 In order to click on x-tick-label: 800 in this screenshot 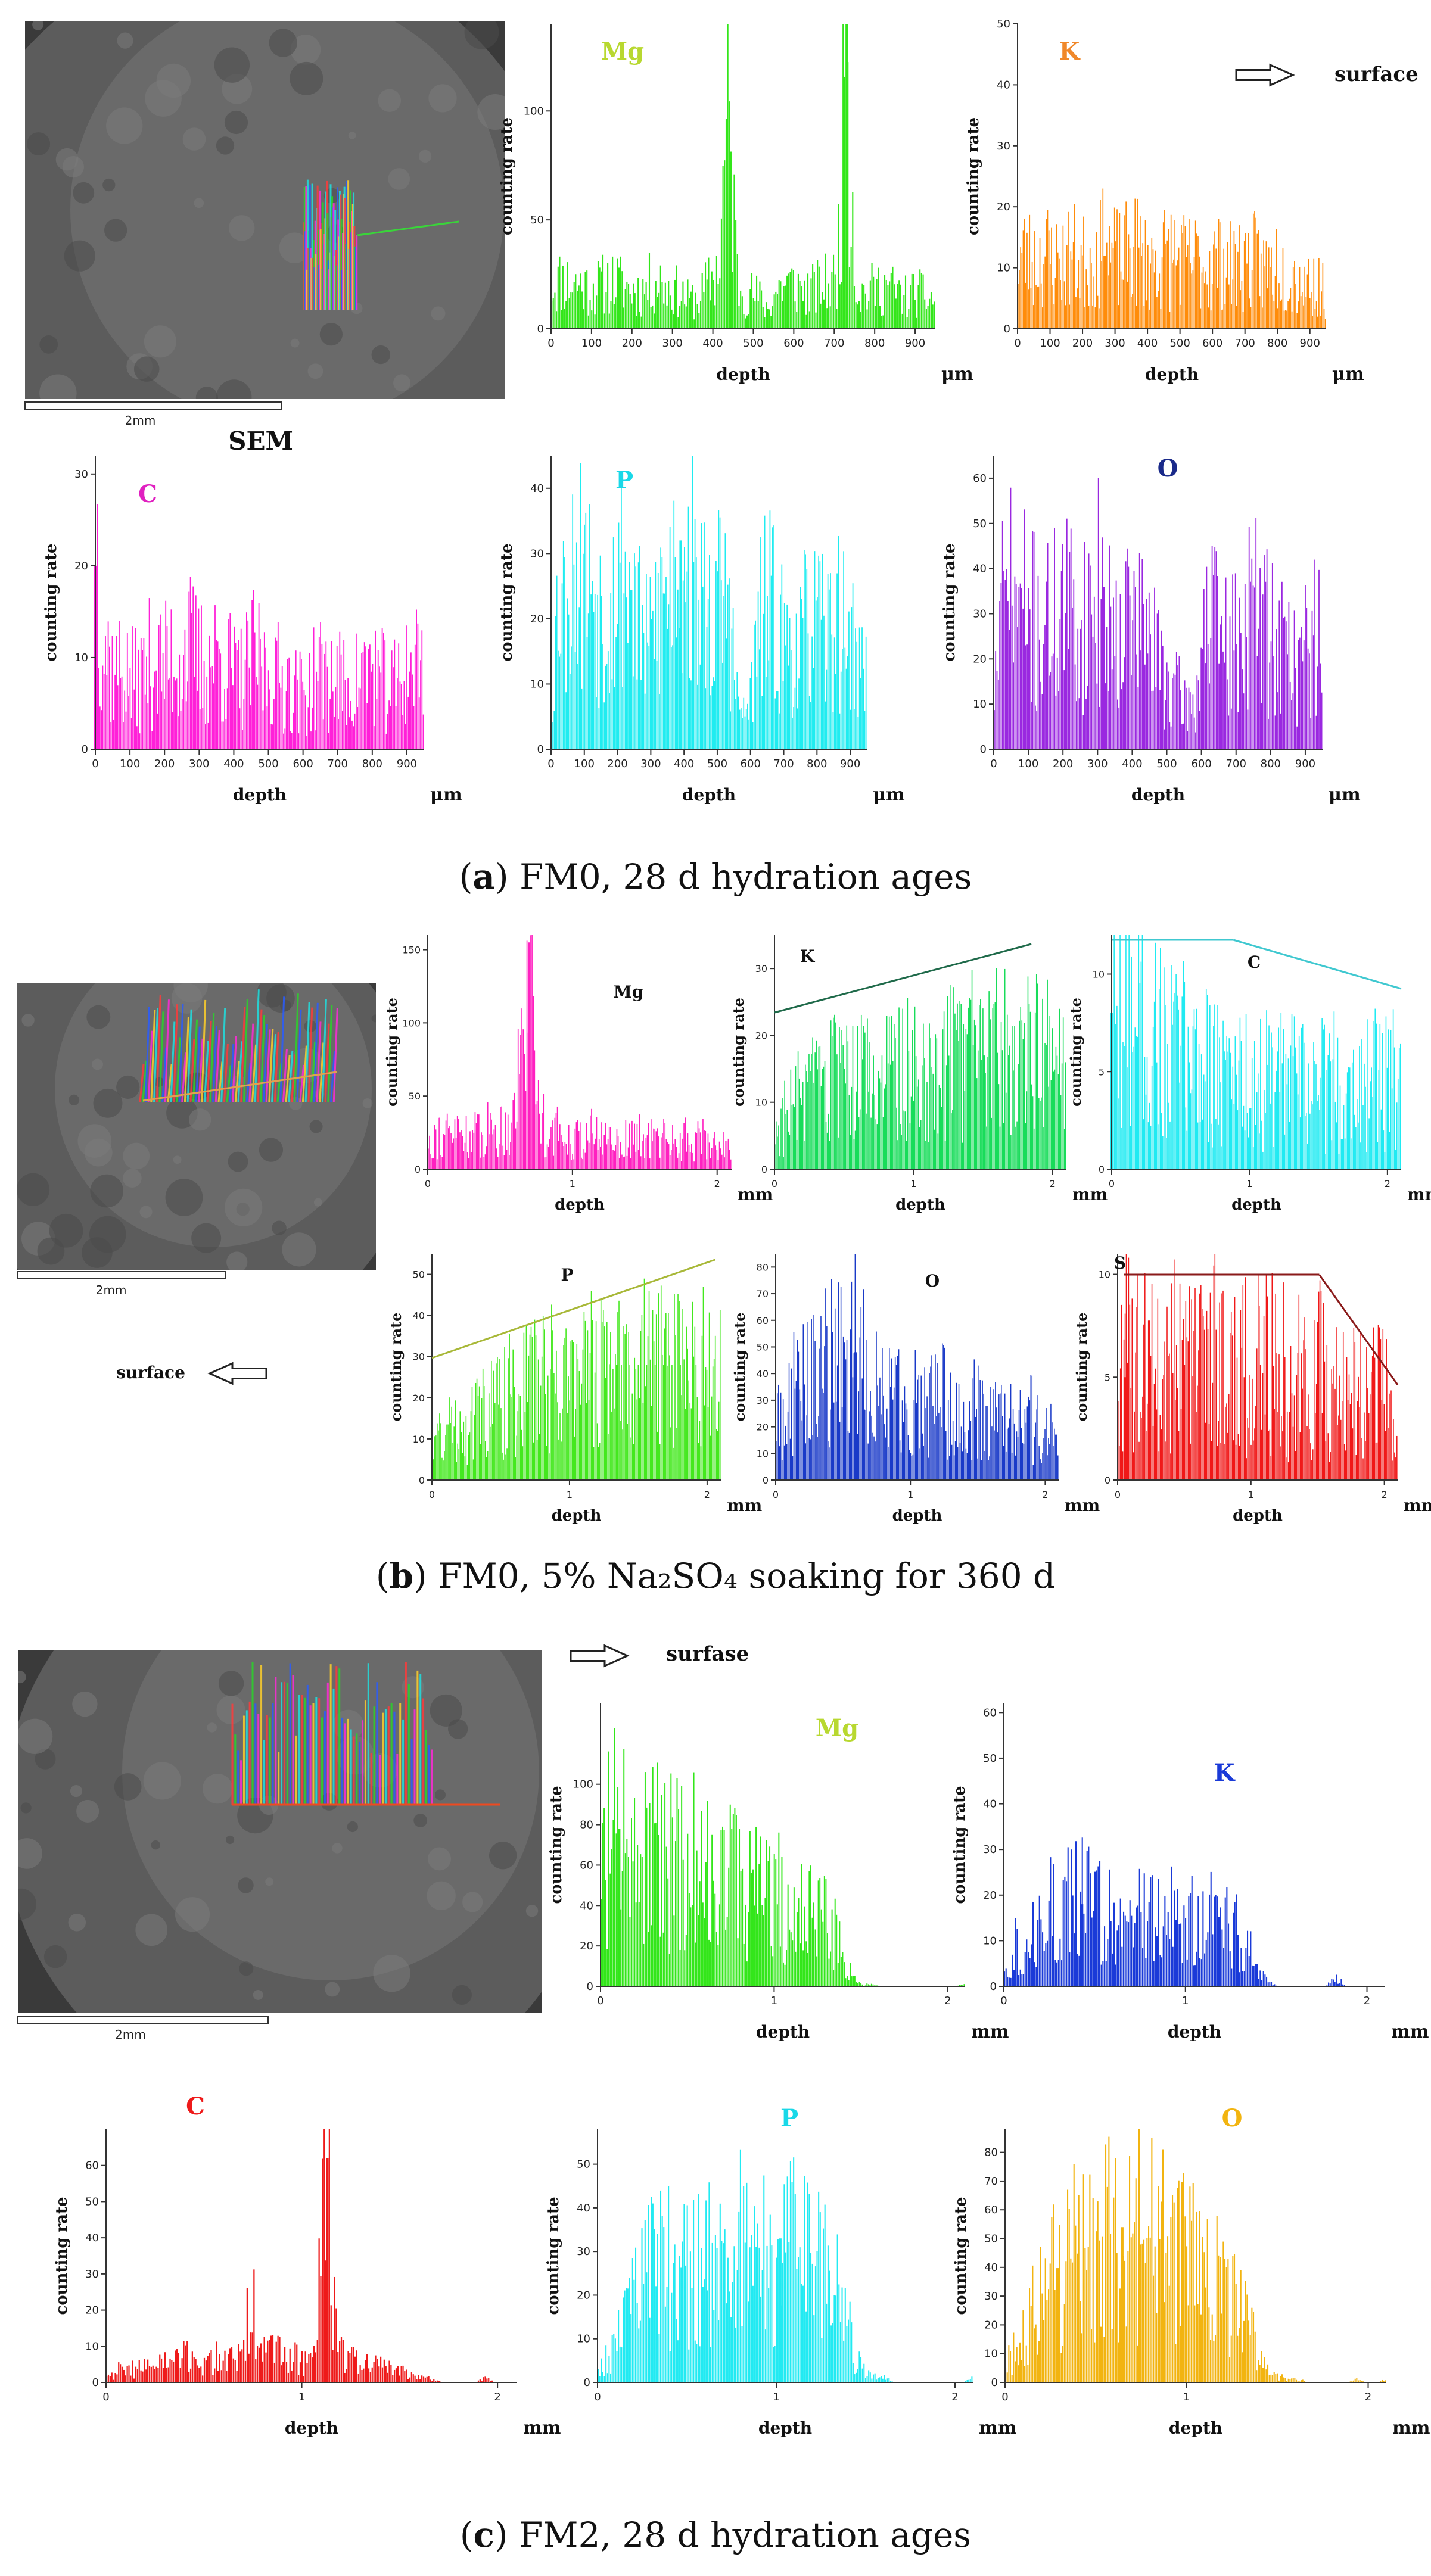, I will do `click(372, 764)`.